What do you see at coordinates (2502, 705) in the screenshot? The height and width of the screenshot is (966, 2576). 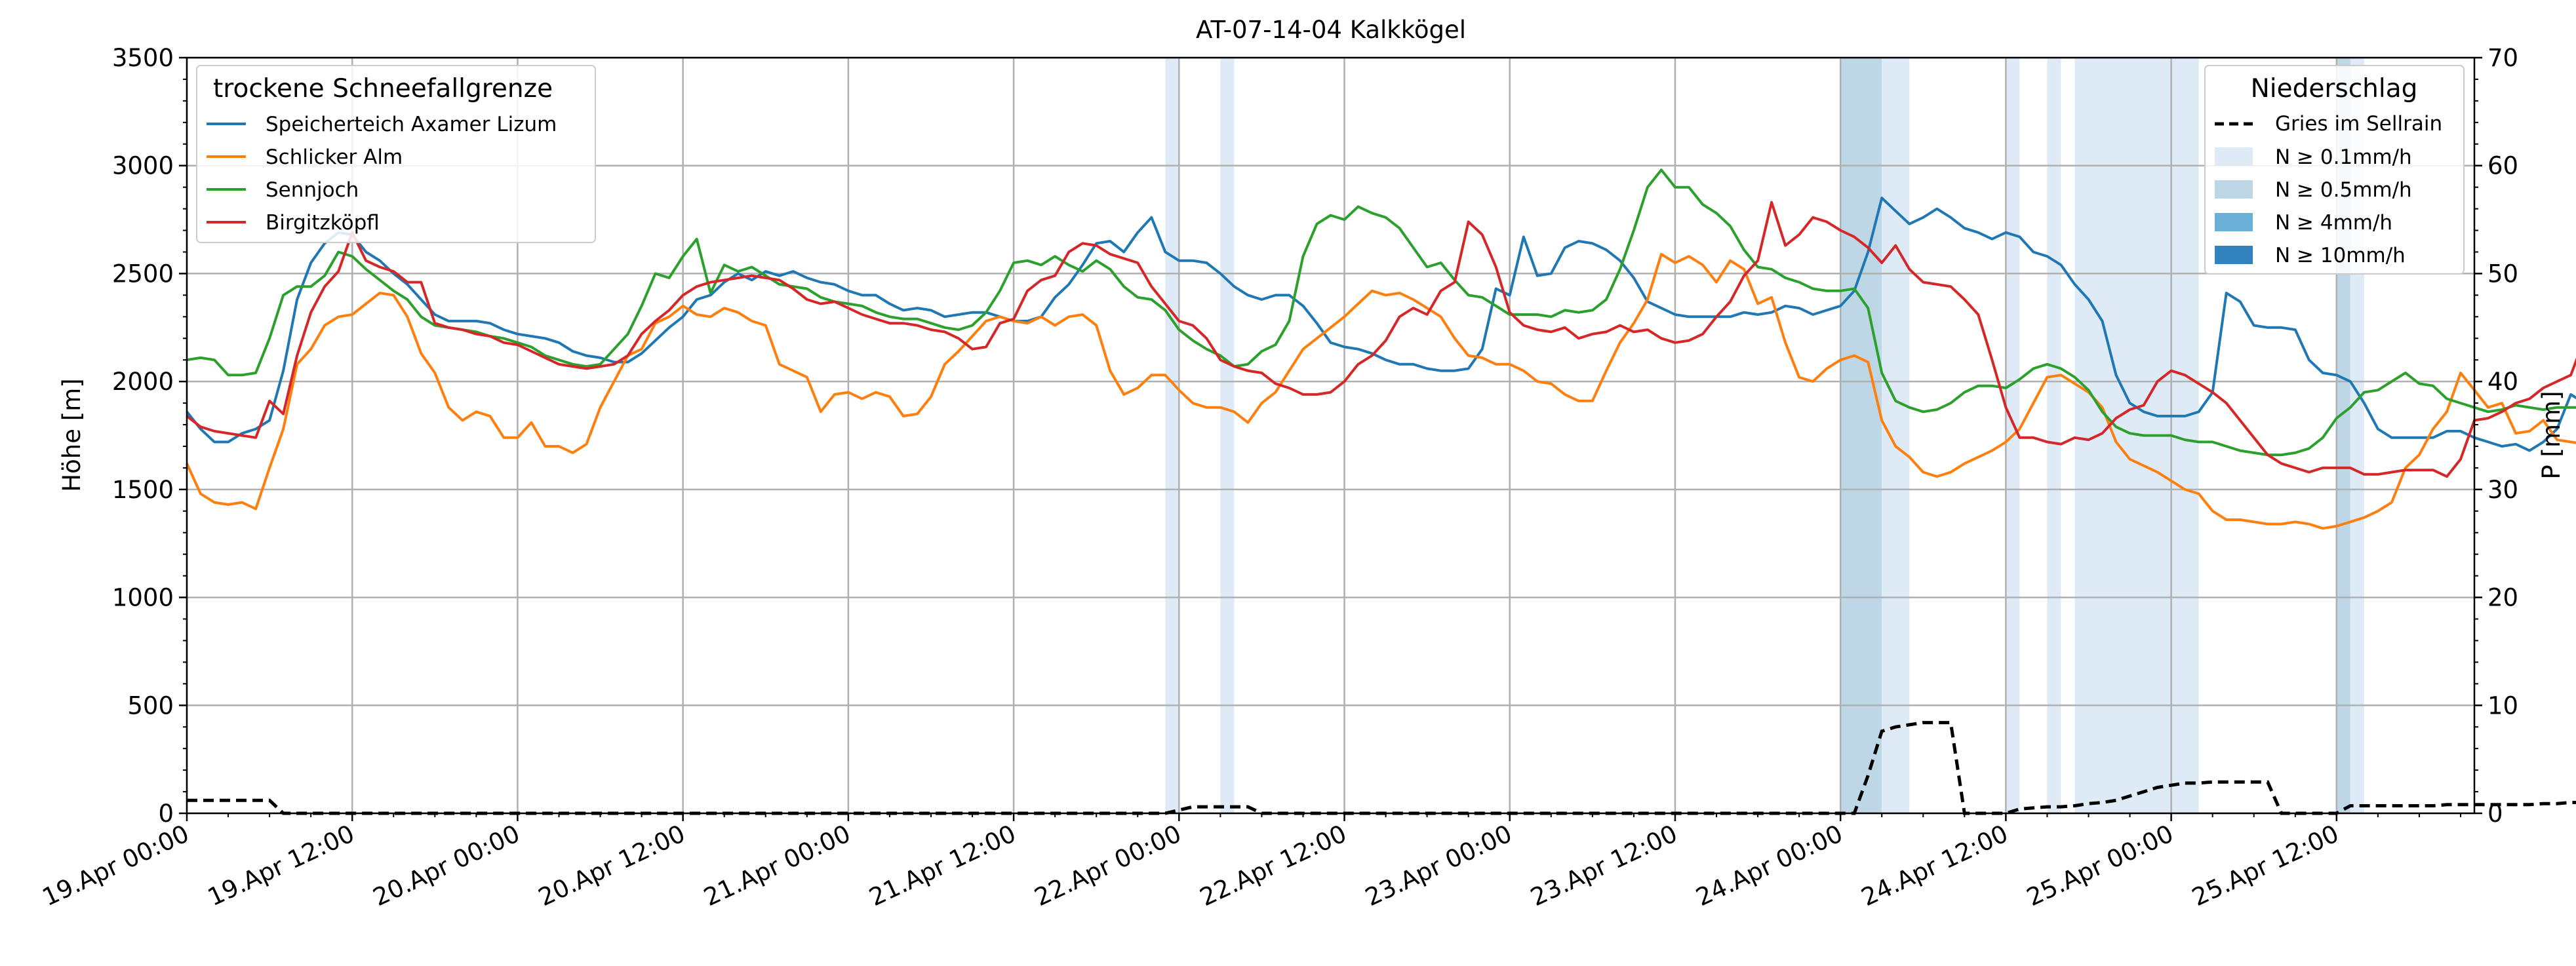 I see `y-tick-right-label: 10` at bounding box center [2502, 705].